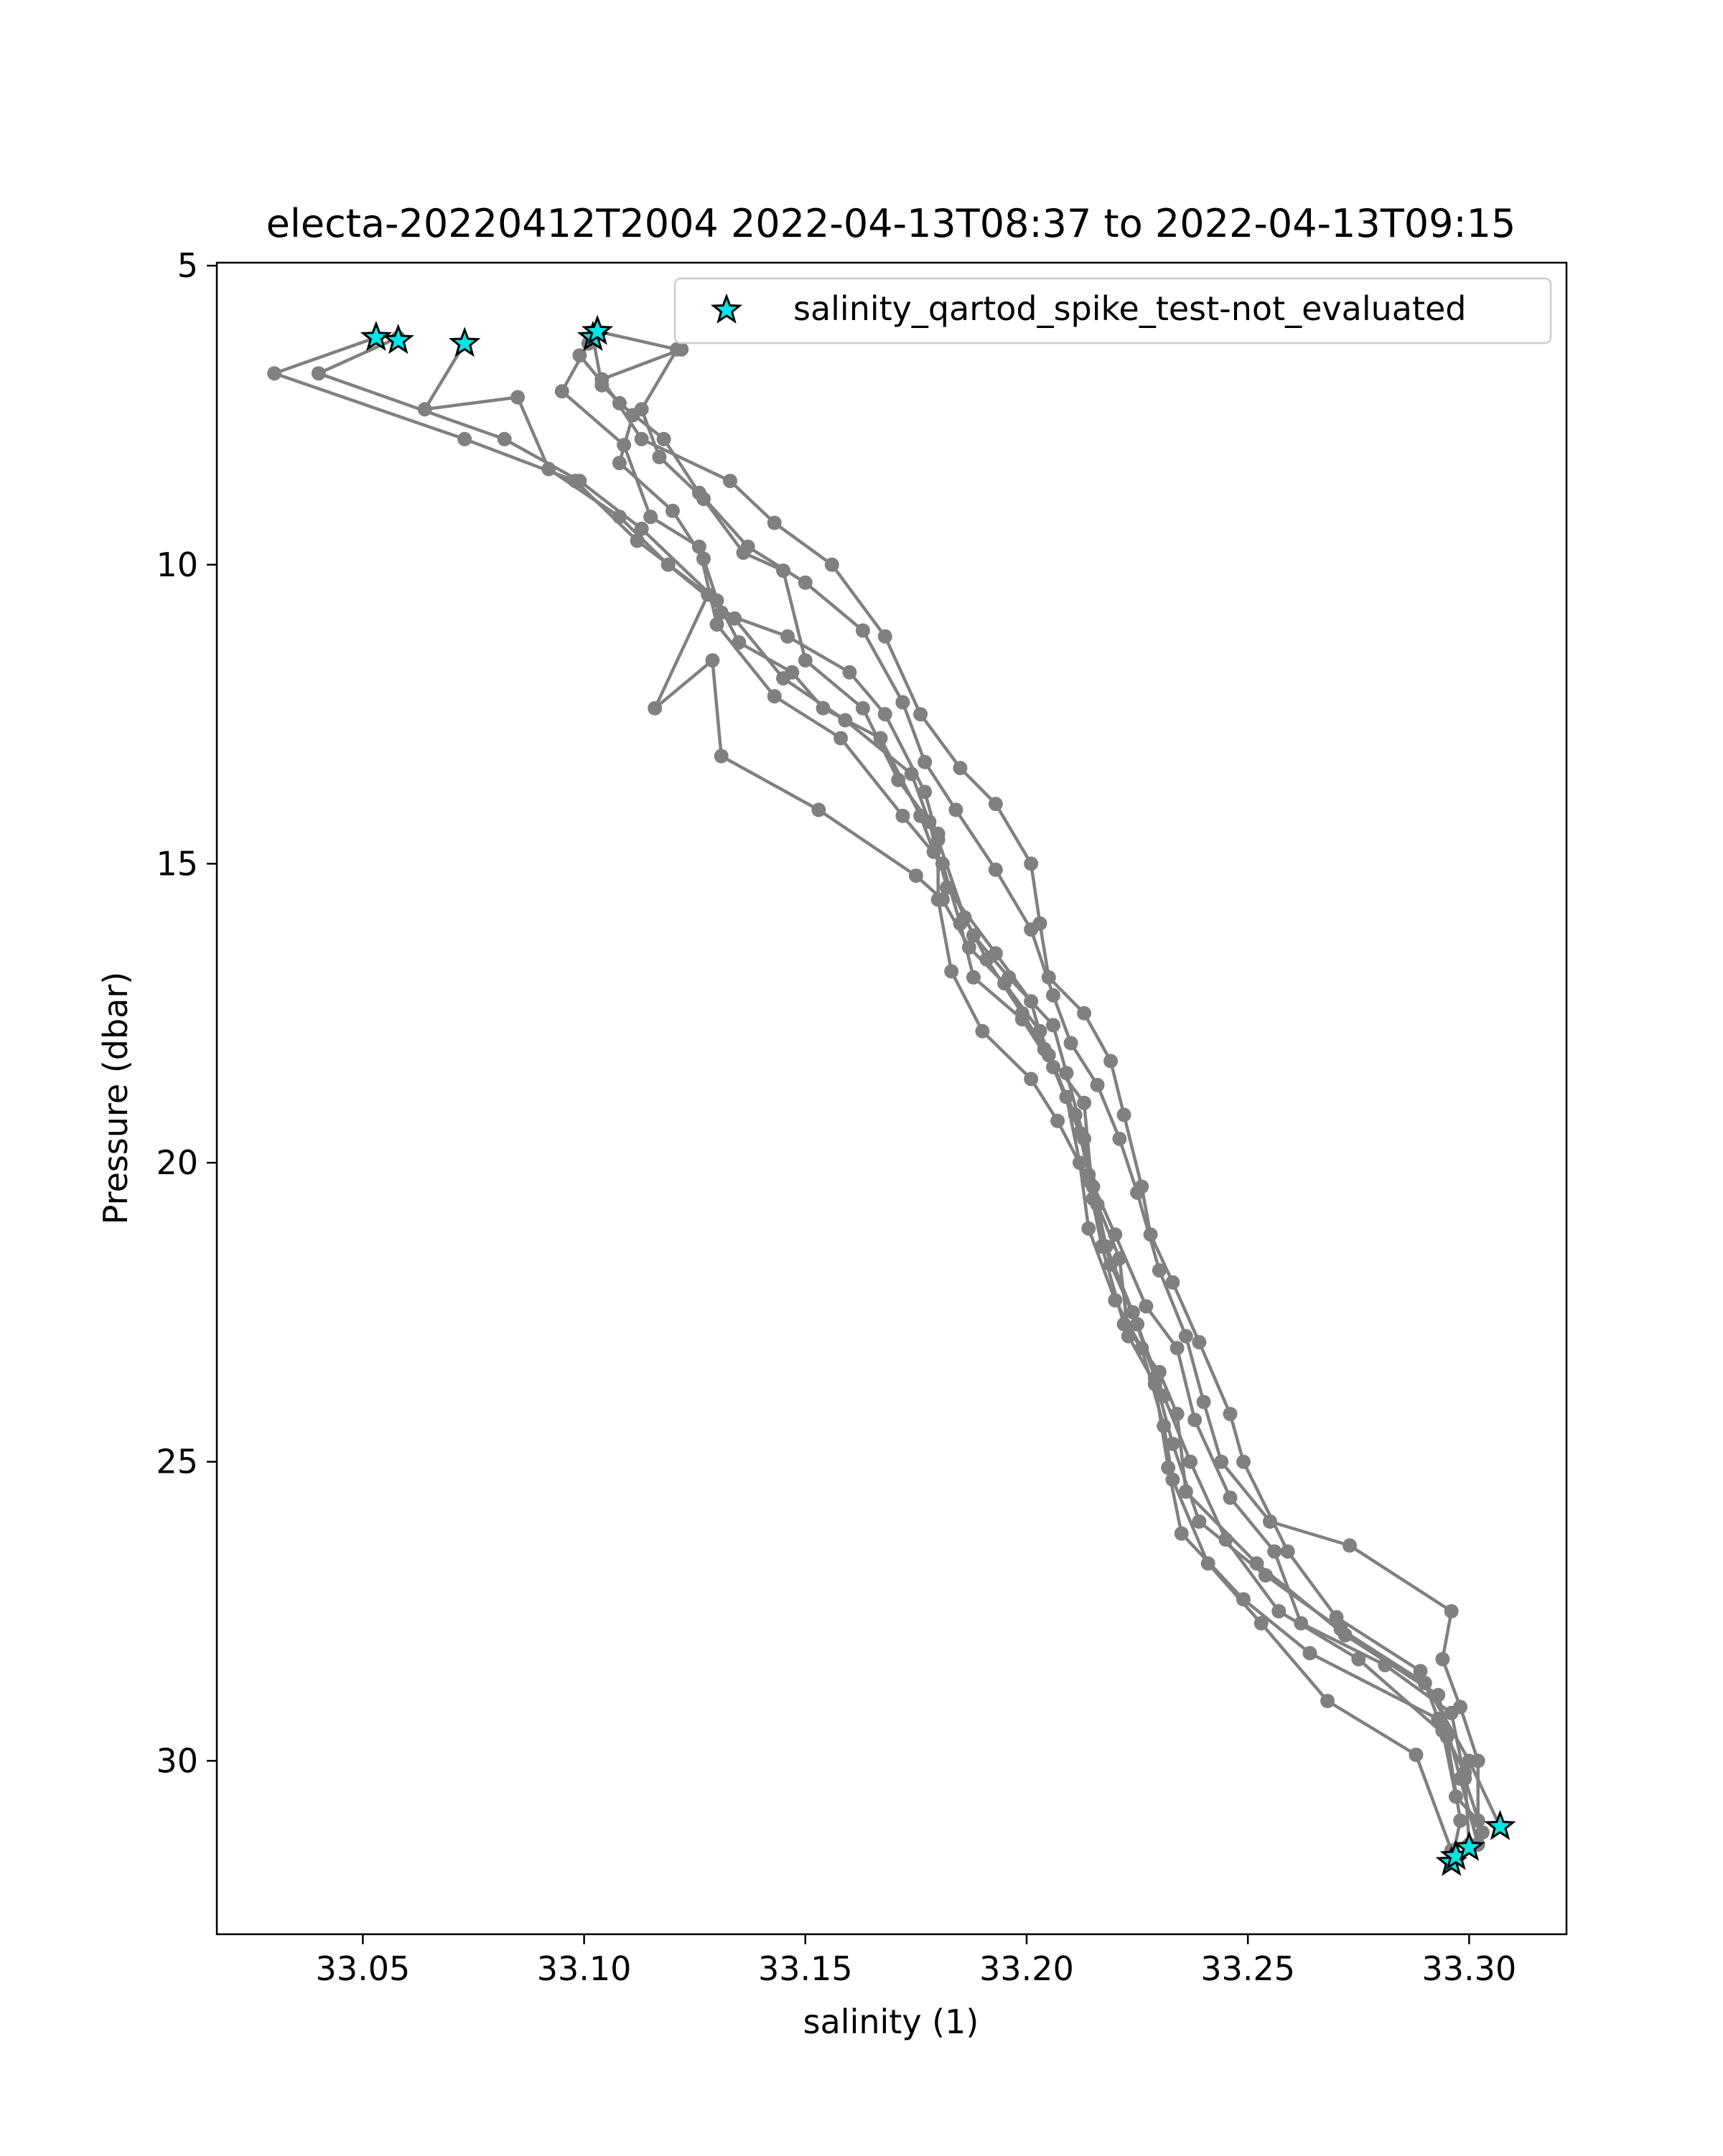 The width and height of the screenshot is (1723, 2156). What do you see at coordinates (177, 1462) in the screenshot?
I see `y-tick-label: 25` at bounding box center [177, 1462].